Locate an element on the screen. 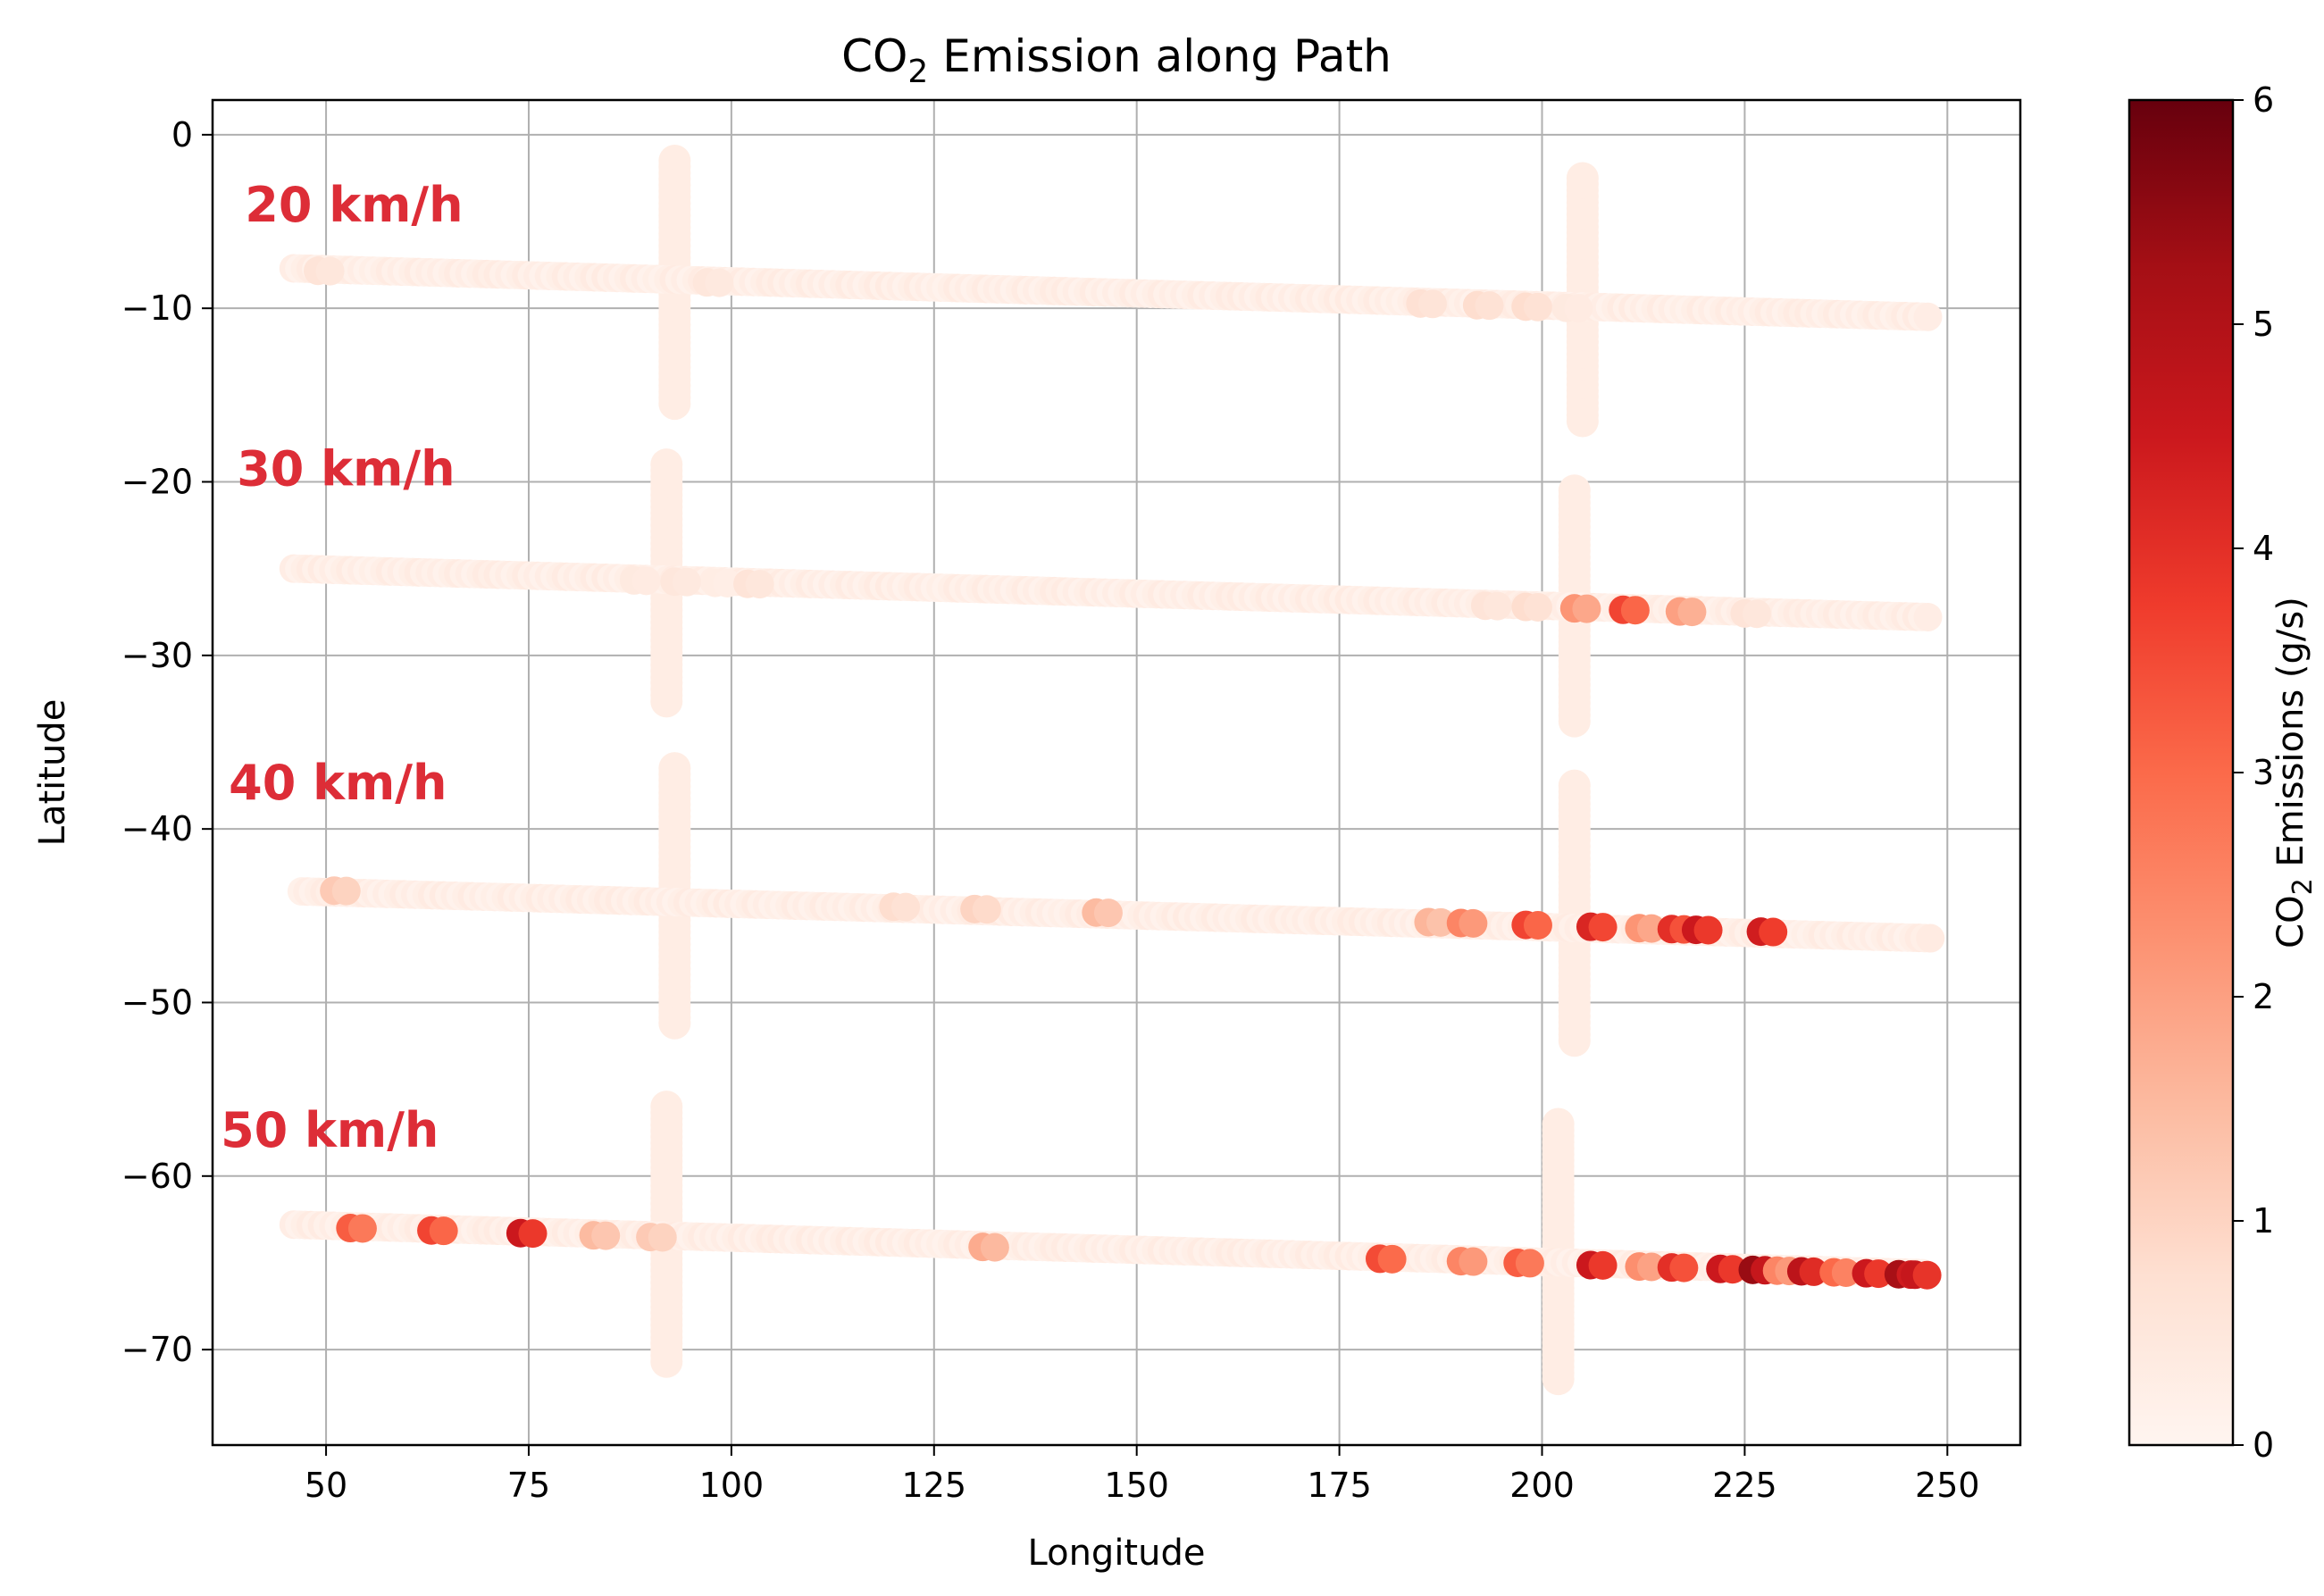 Image resolution: width=2324 pixels, height=1596 pixels. colorbar-tick-label: 4 is located at coordinates (2263, 548).